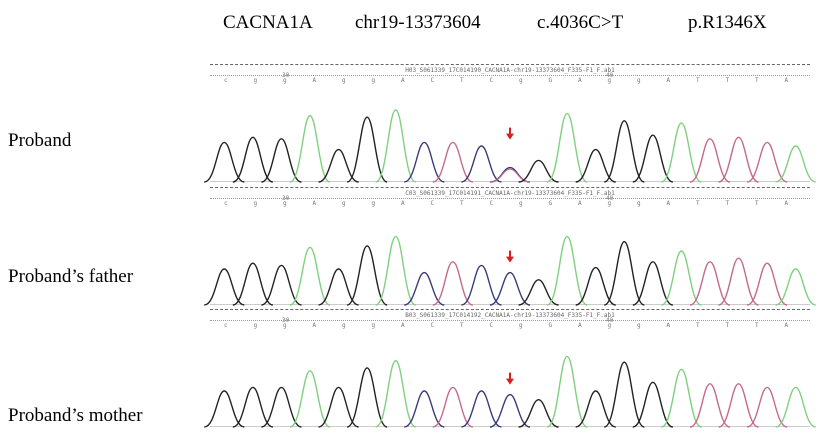 The width and height of the screenshot is (829, 436). I want to click on locus-label: chr19-13373604, so click(418, 22).